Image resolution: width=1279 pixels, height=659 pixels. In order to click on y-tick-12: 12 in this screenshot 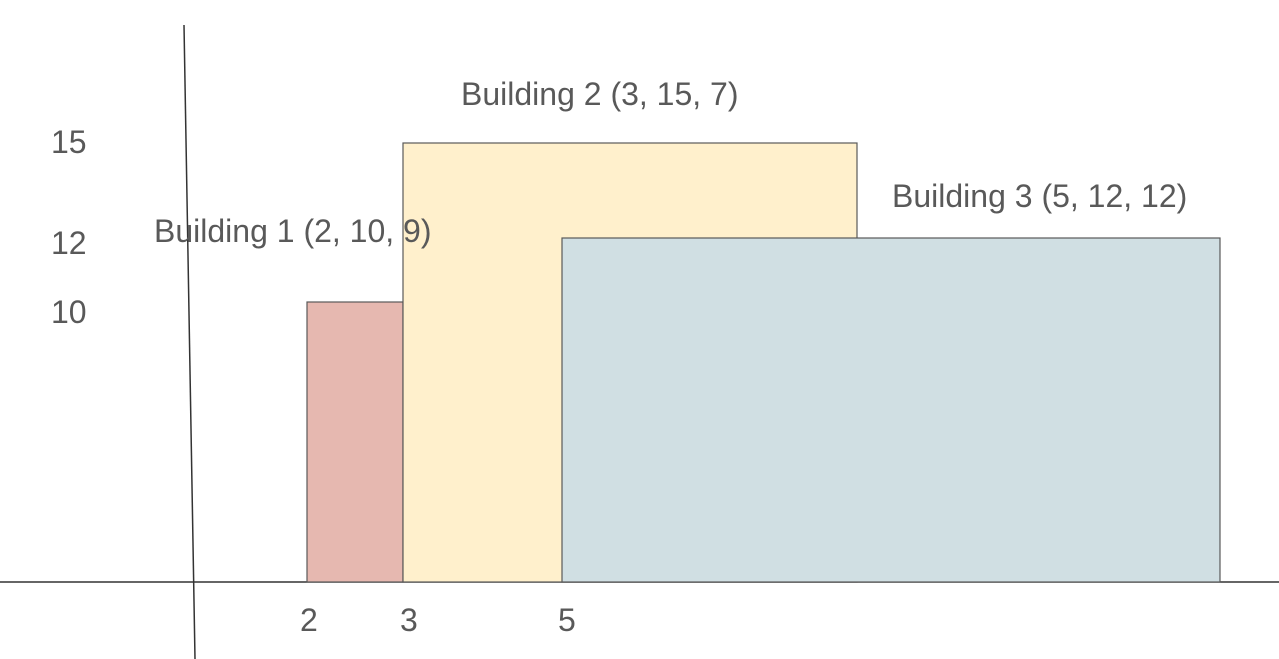, I will do `click(69, 243)`.